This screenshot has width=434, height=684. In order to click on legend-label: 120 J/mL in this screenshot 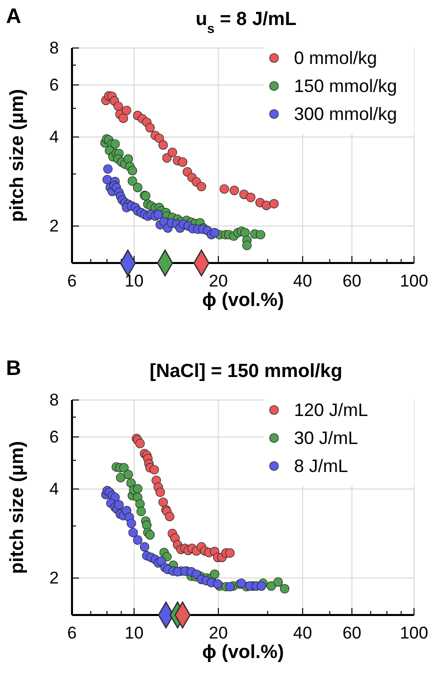, I will do `click(331, 410)`.